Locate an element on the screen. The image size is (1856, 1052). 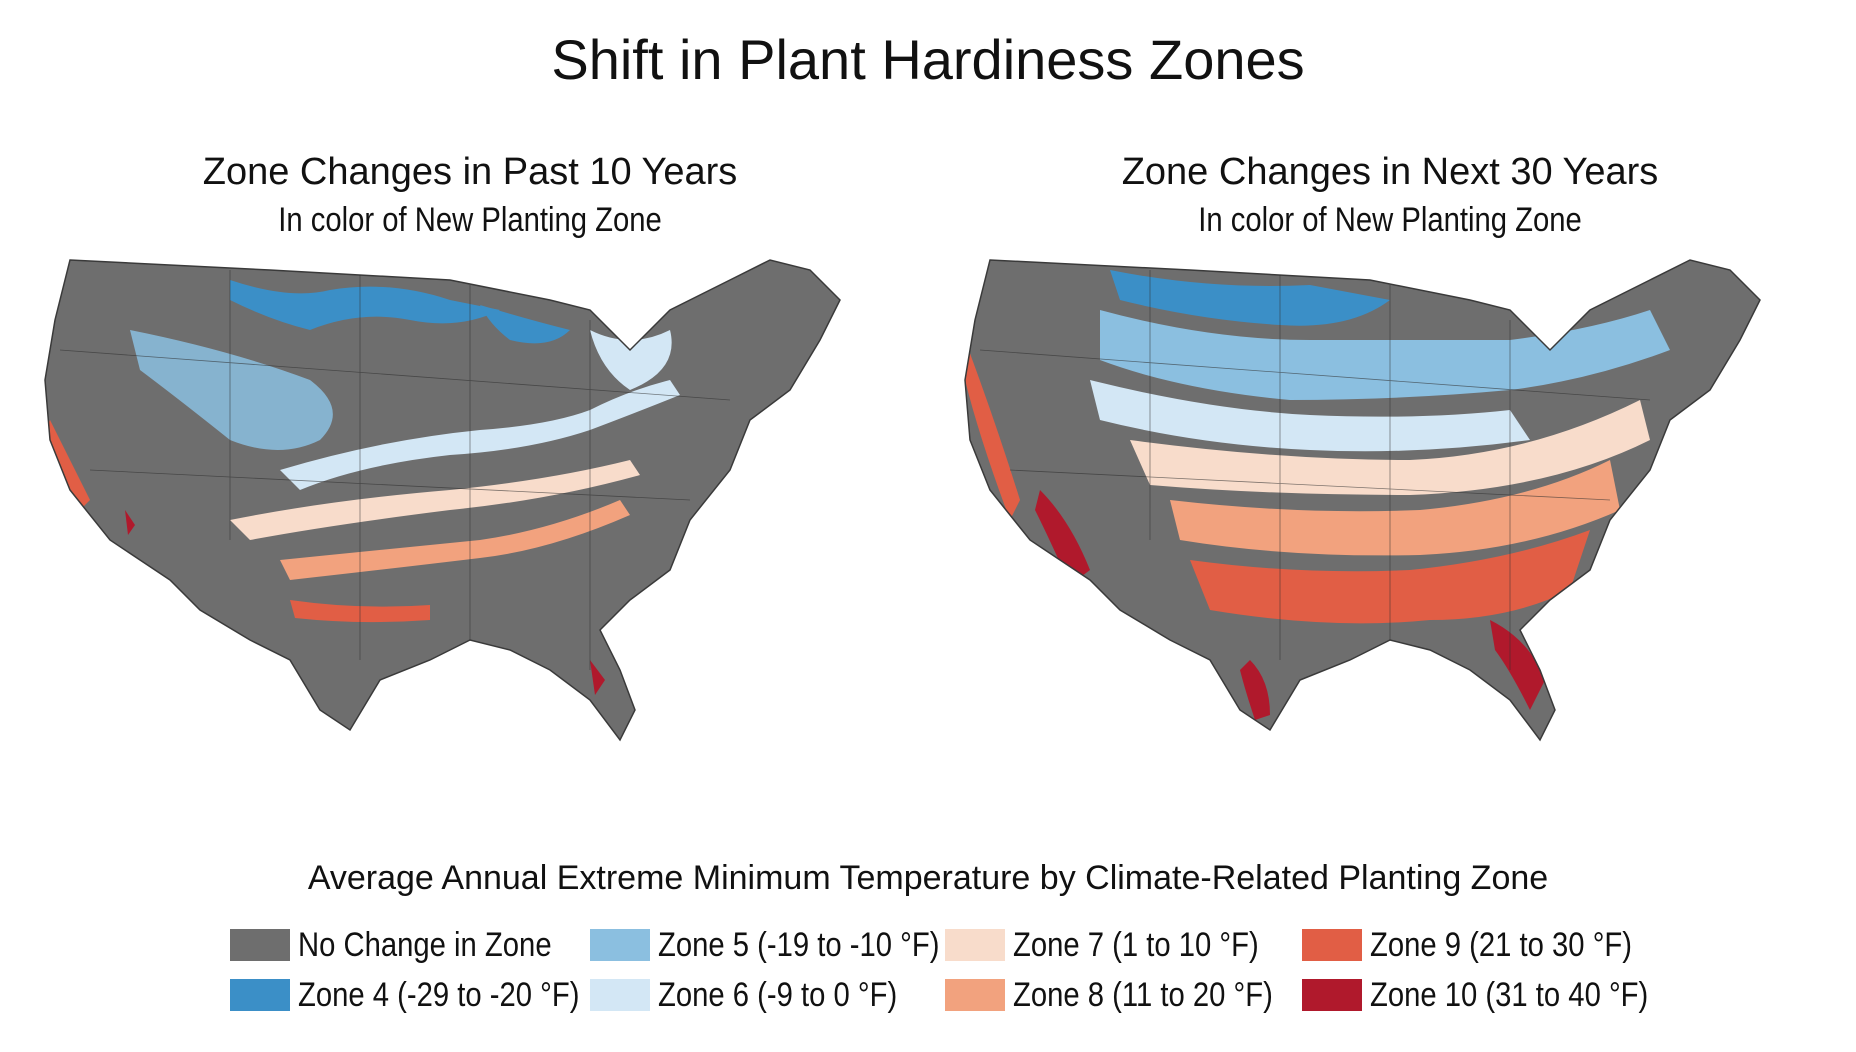
legend-label: Zone 10 (31 to 40 °F) is located at coordinates (1509, 995).